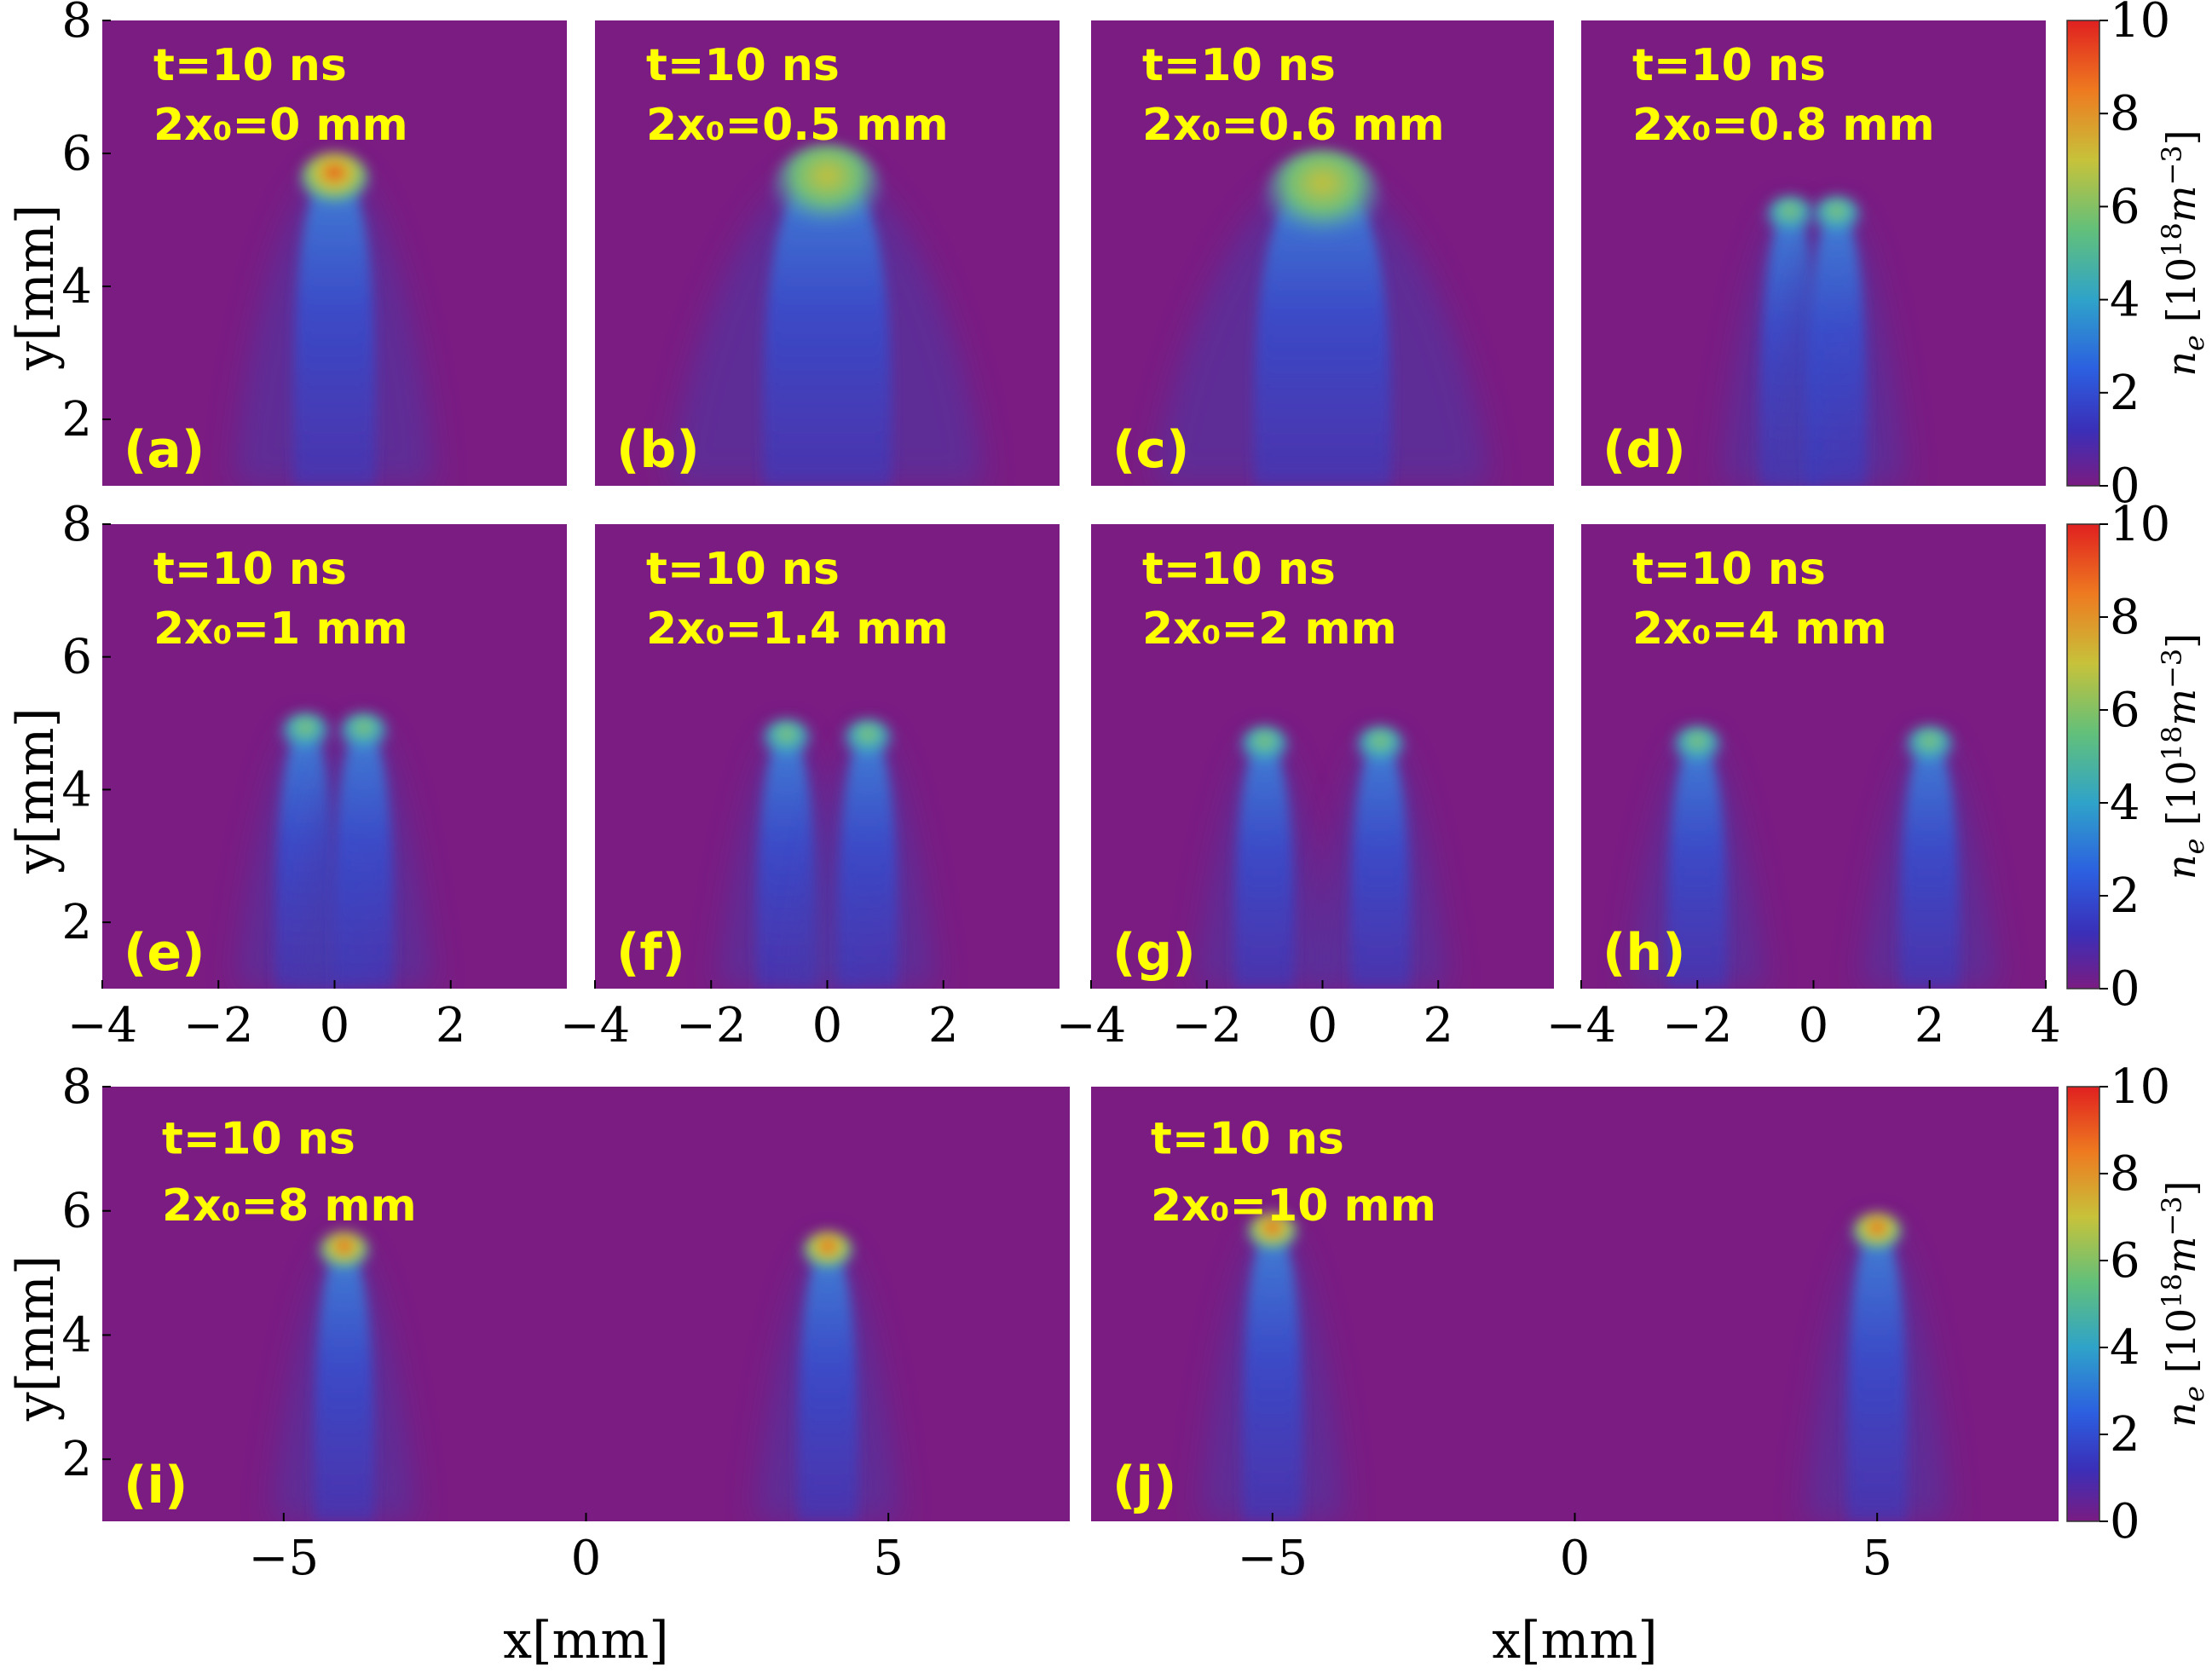 This screenshot has width=2212, height=1679. What do you see at coordinates (1144, 1485) in the screenshot?
I see `panel-label: (j)` at bounding box center [1144, 1485].